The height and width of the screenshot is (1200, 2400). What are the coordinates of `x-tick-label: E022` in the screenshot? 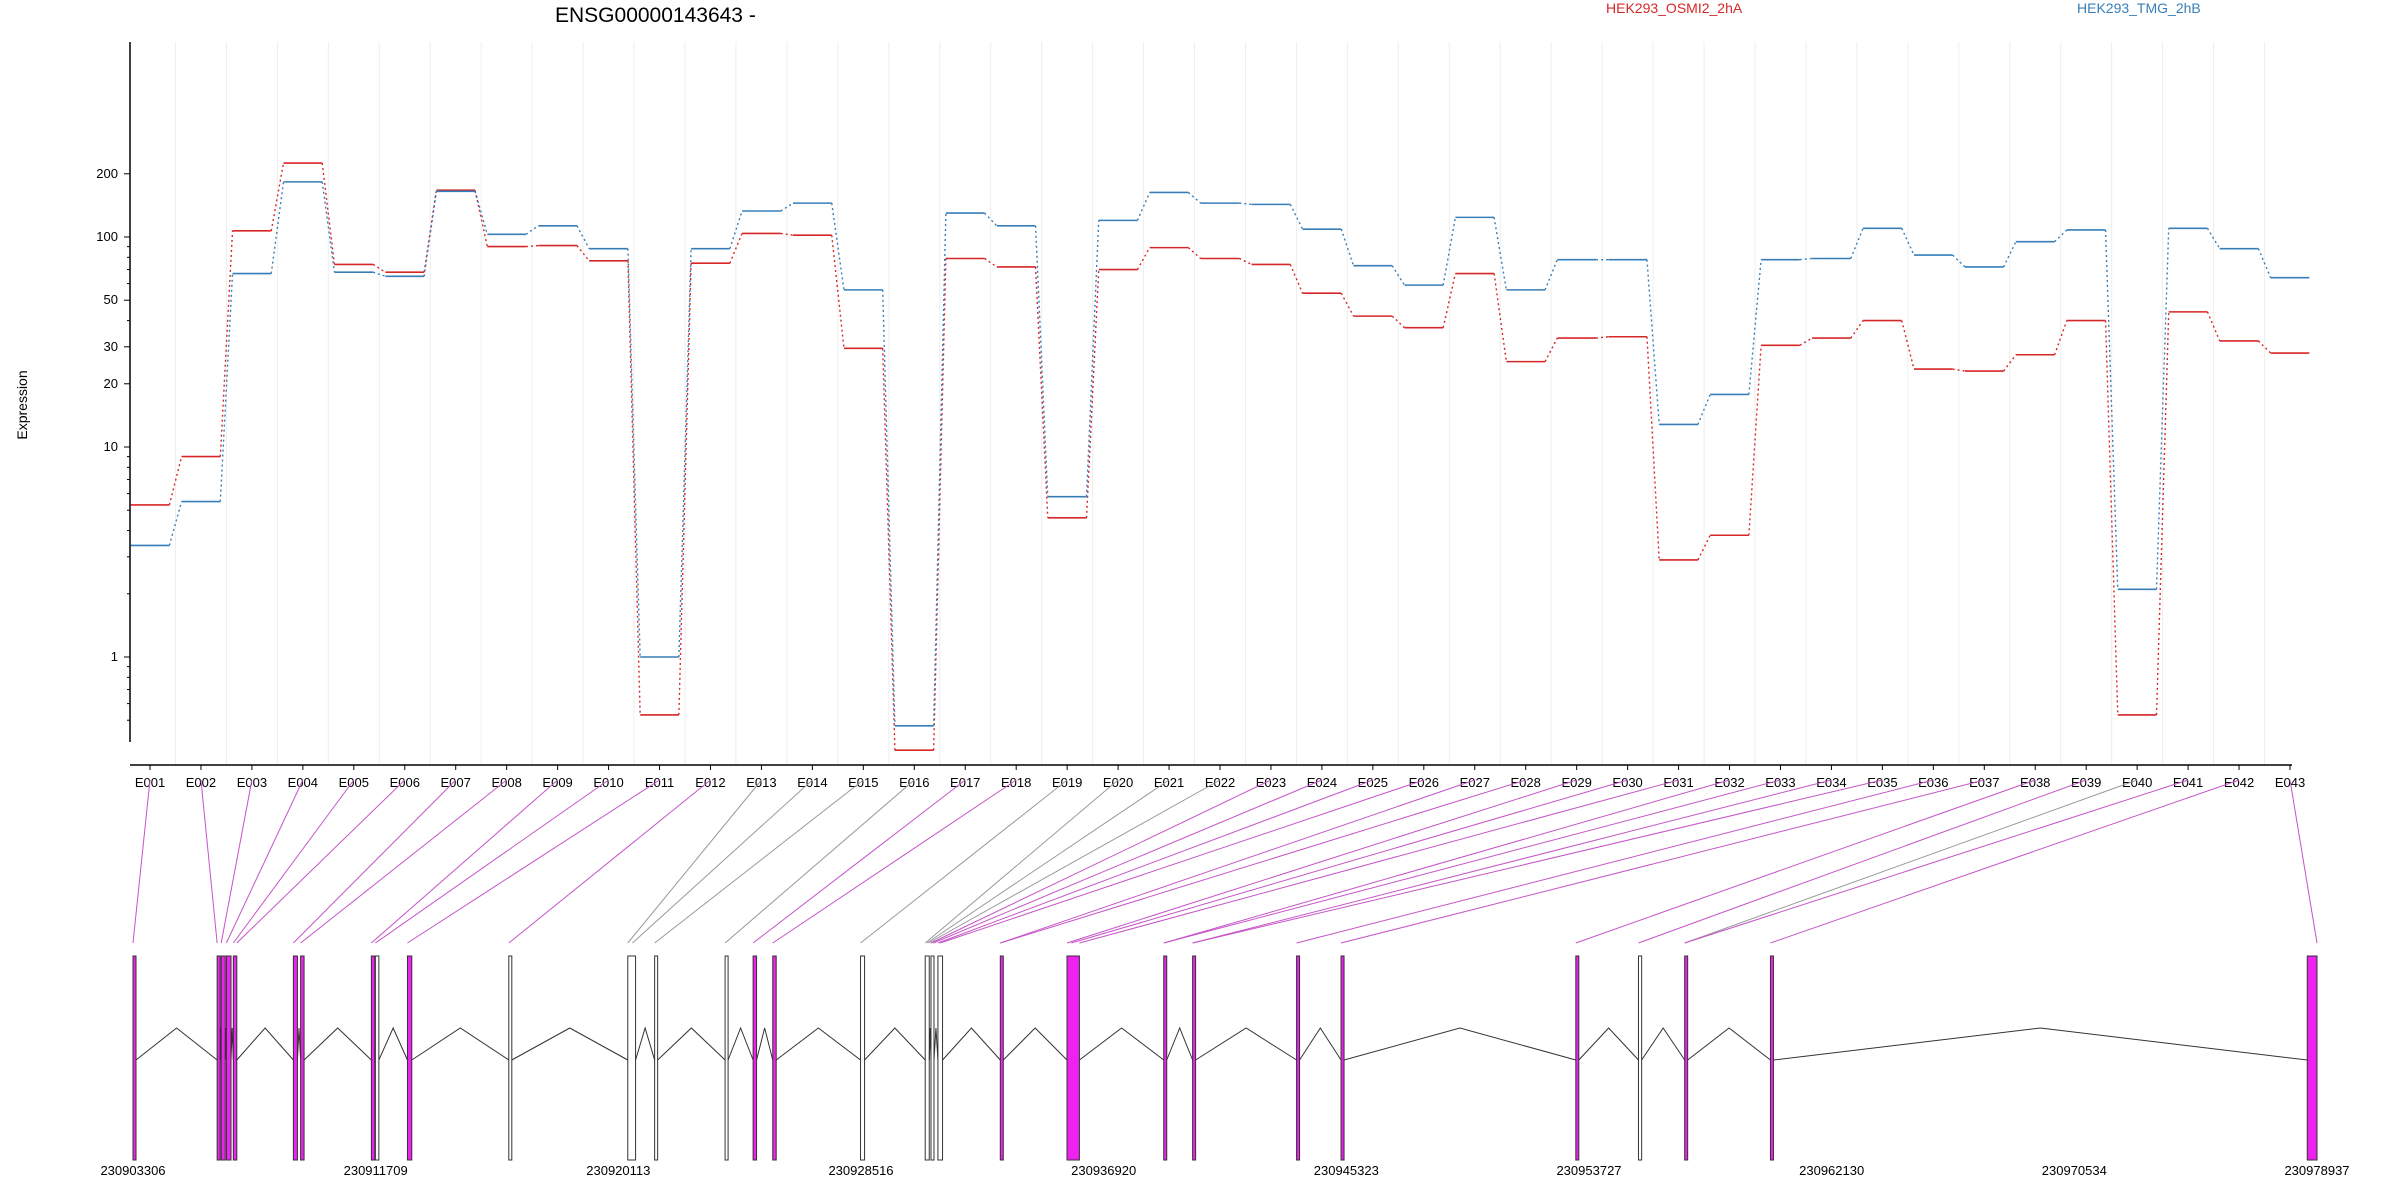 It's located at (1220, 782).